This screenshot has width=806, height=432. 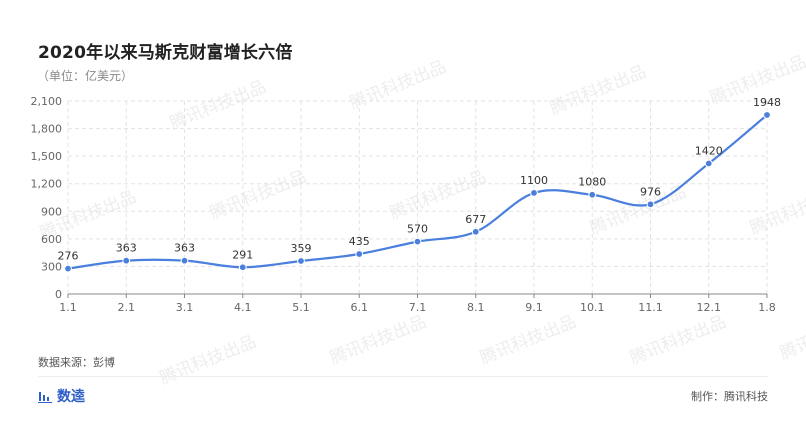 What do you see at coordinates (301, 248) in the screenshot?
I see `data-label: 359` at bounding box center [301, 248].